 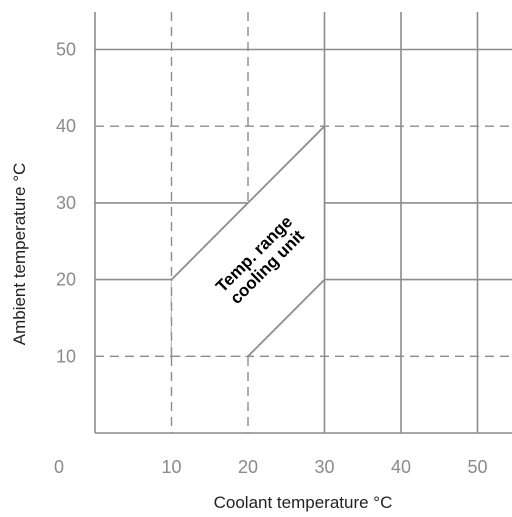 I want to click on x-tick-label-10: 10, so click(x=171, y=467).